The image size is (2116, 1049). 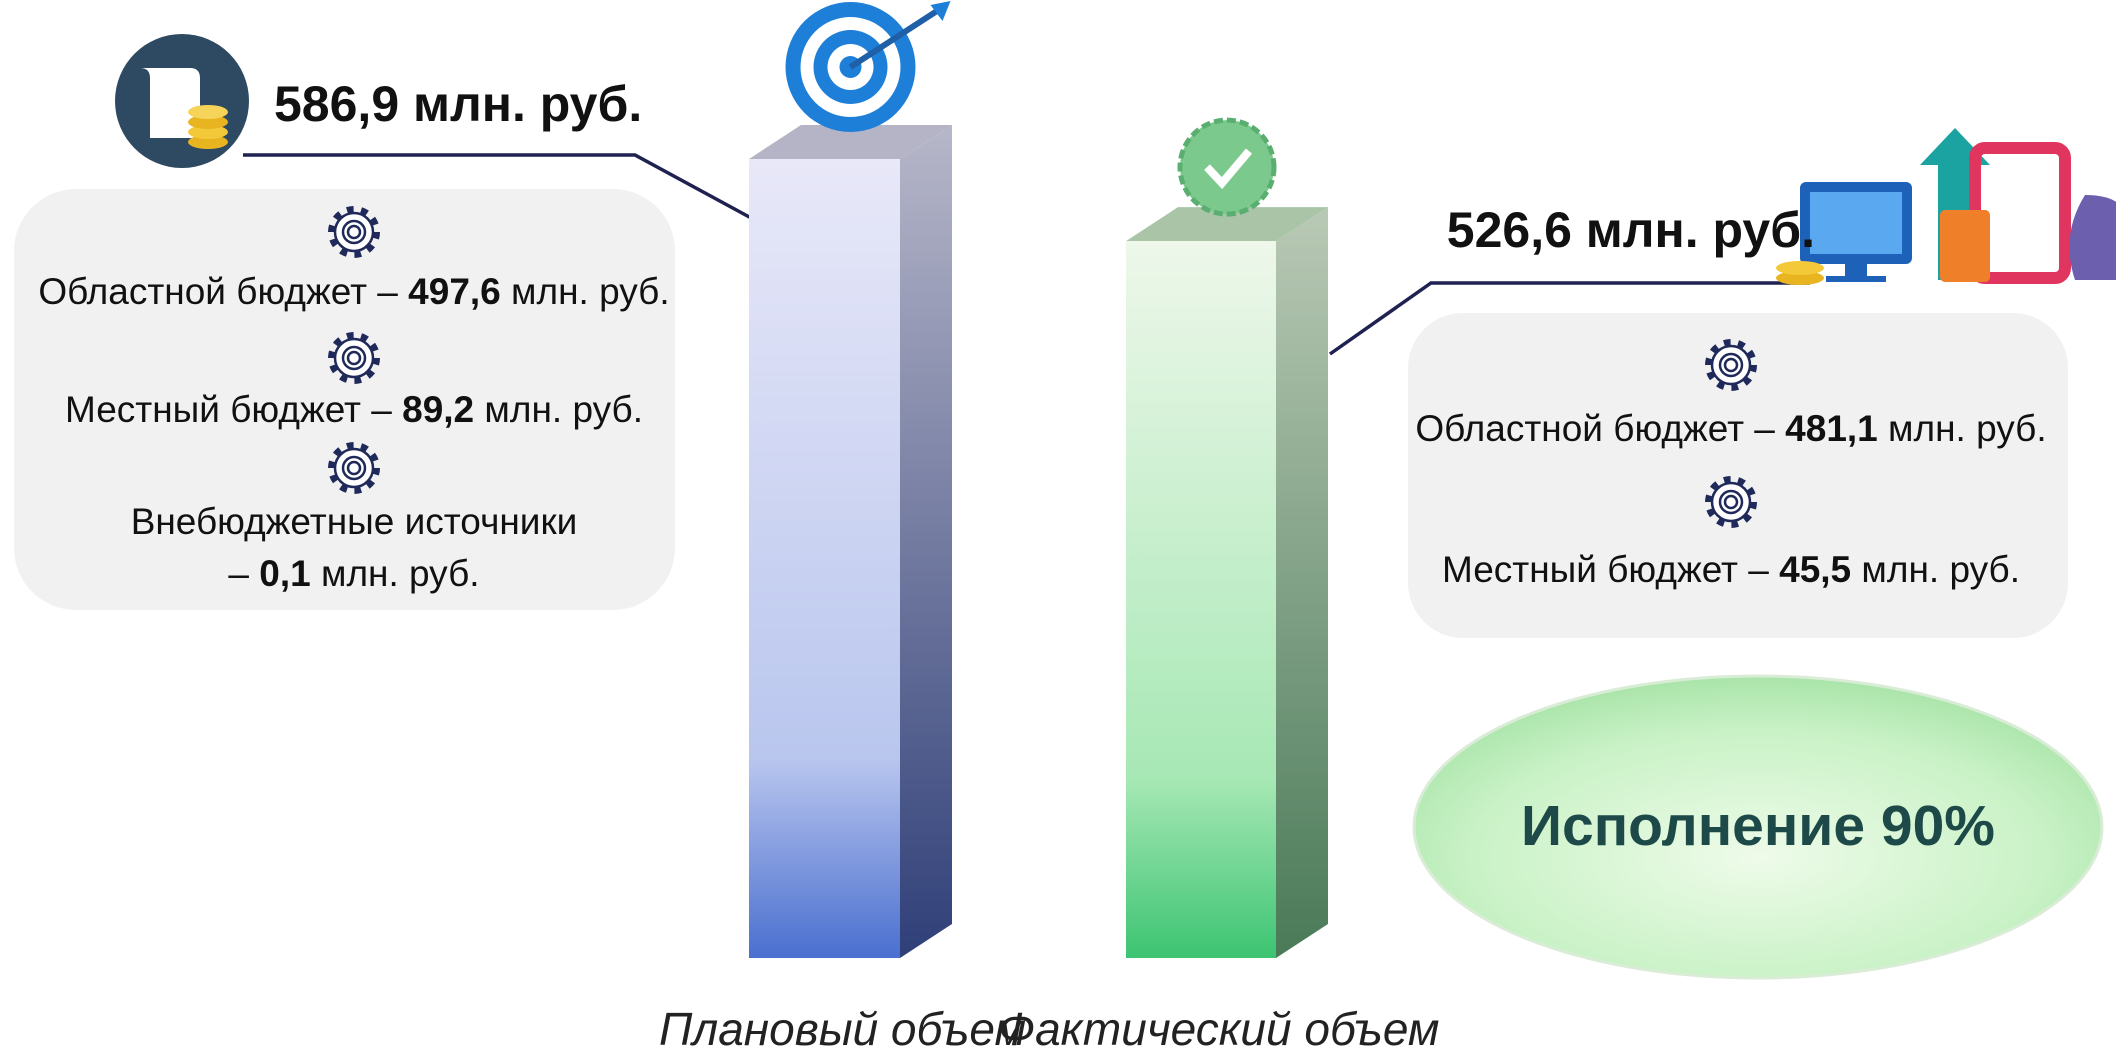 I want to click on breakdown-line: – 0,1 млн. руб., so click(x=353, y=573).